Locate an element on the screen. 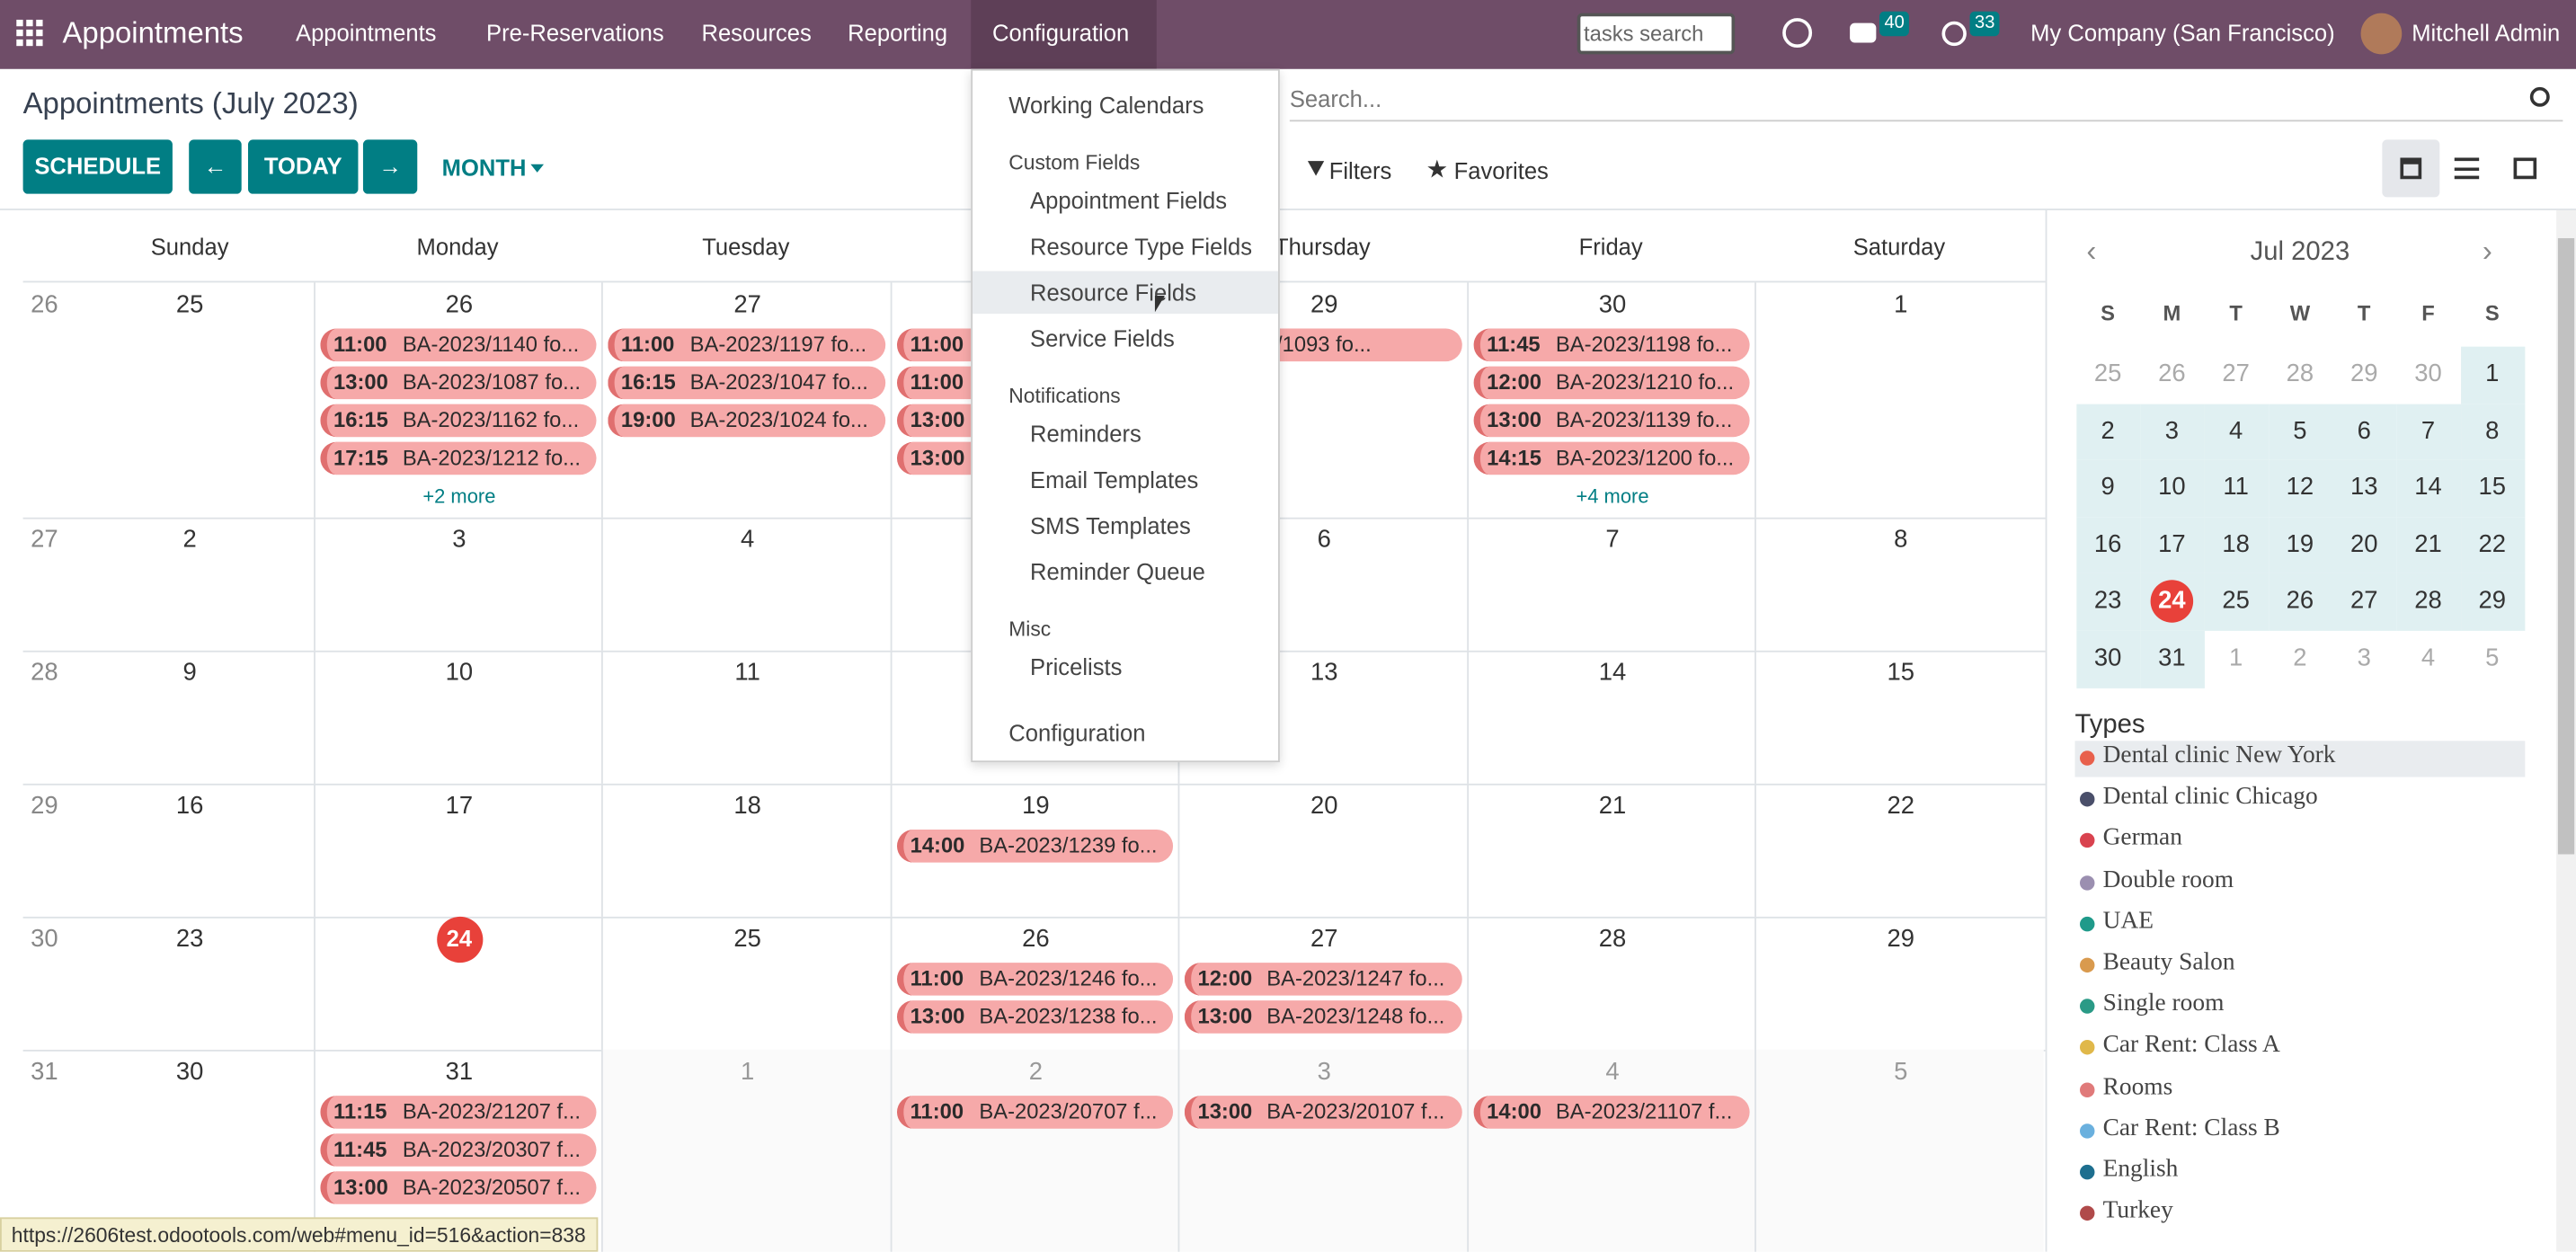 The image size is (2576, 1252). type-name: Car Rent: Class B is located at coordinates (2191, 1127).